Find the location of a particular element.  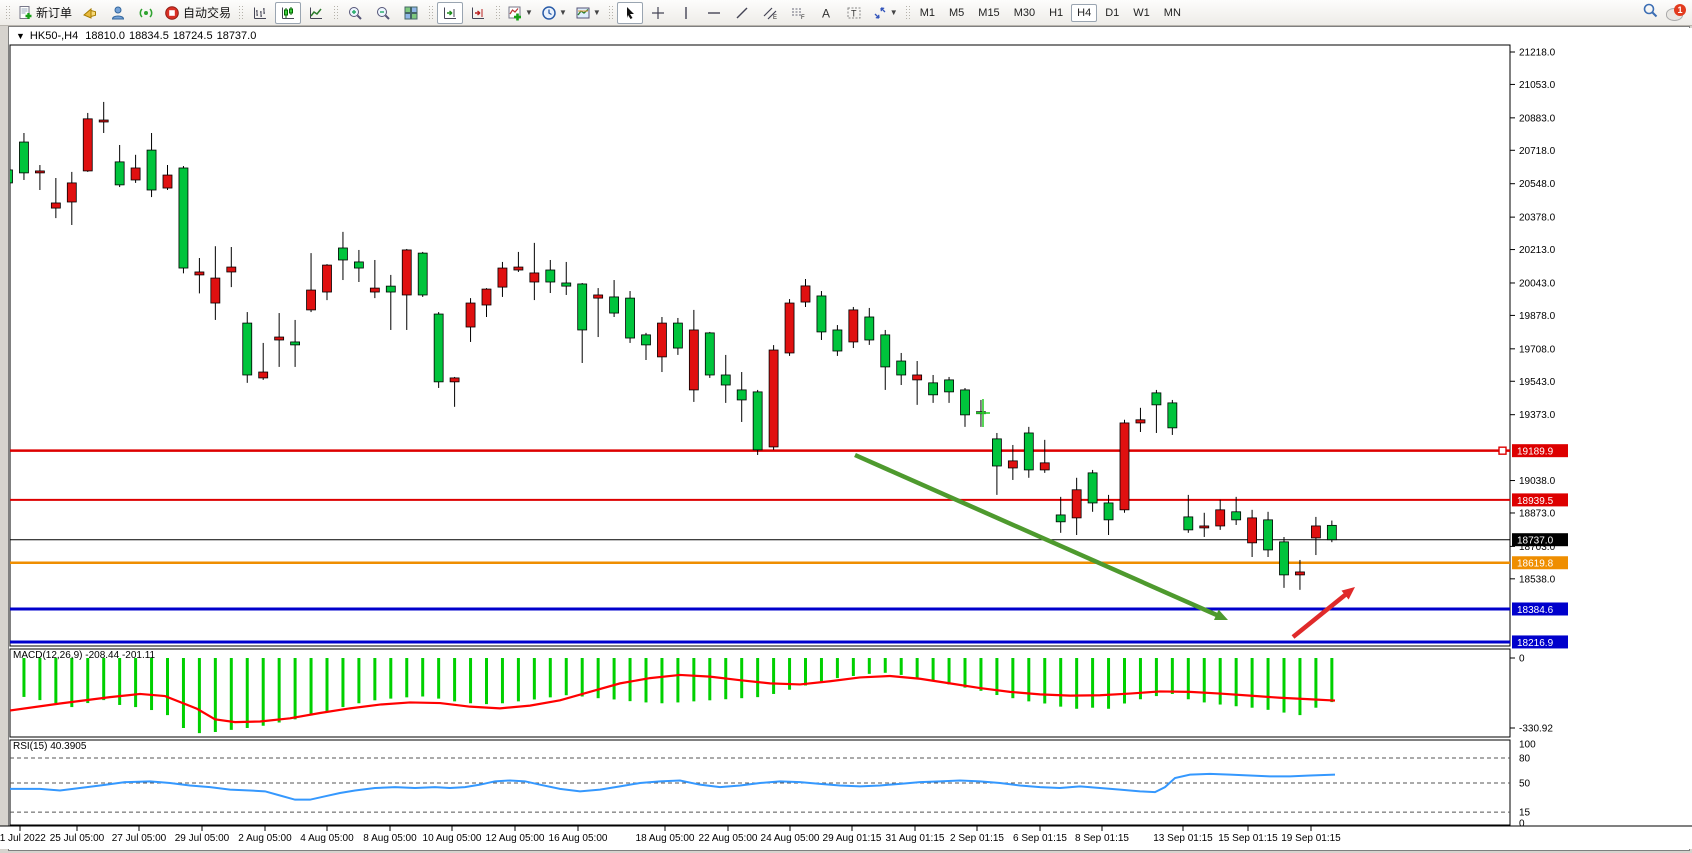

signals-button is located at coordinates (146, 13).